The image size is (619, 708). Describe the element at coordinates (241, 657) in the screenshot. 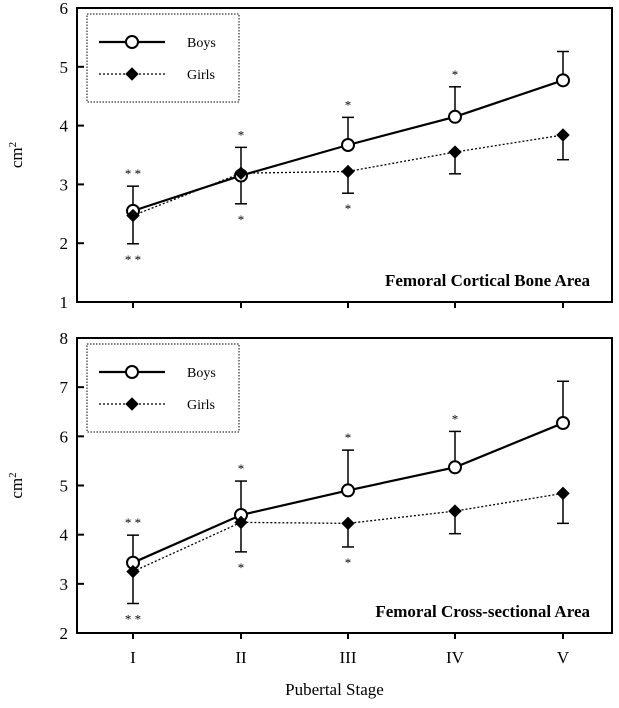

I see `x-tick-label: II` at that location.